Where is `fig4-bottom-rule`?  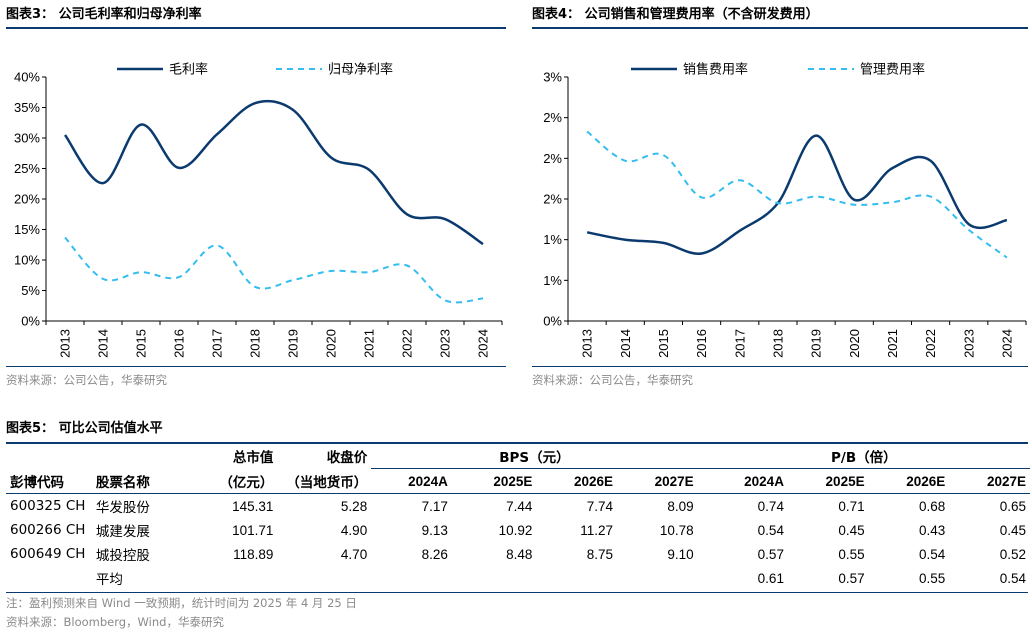 fig4-bottom-rule is located at coordinates (780, 366).